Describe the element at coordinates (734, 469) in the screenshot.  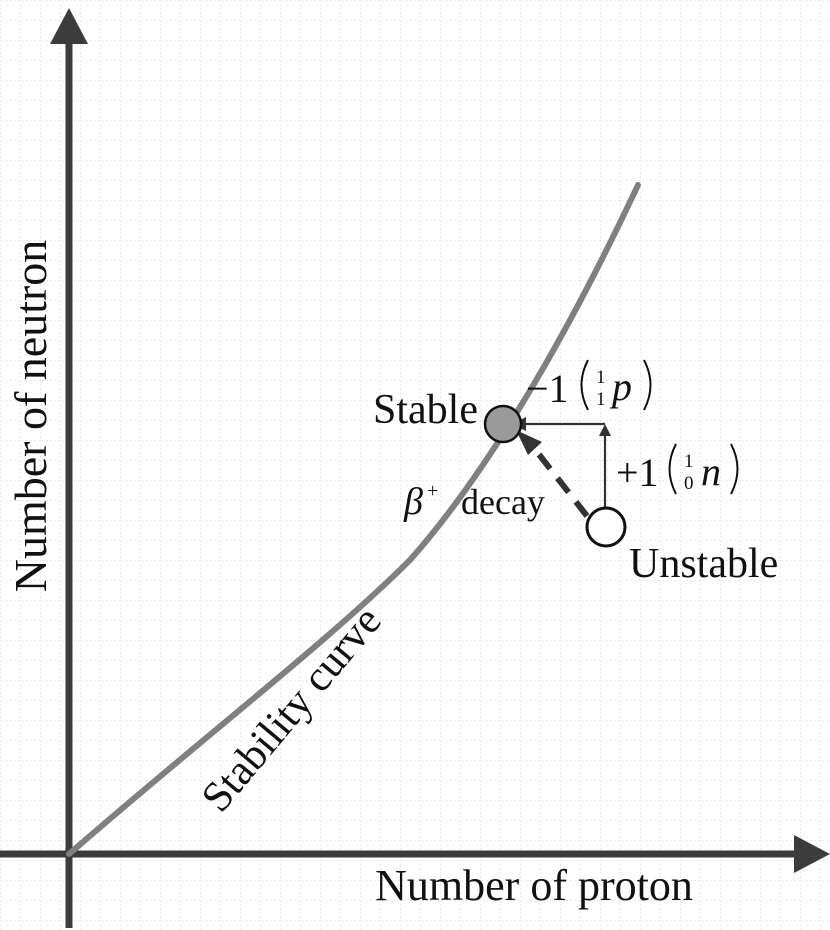
I see `neutron-right-paren` at that location.